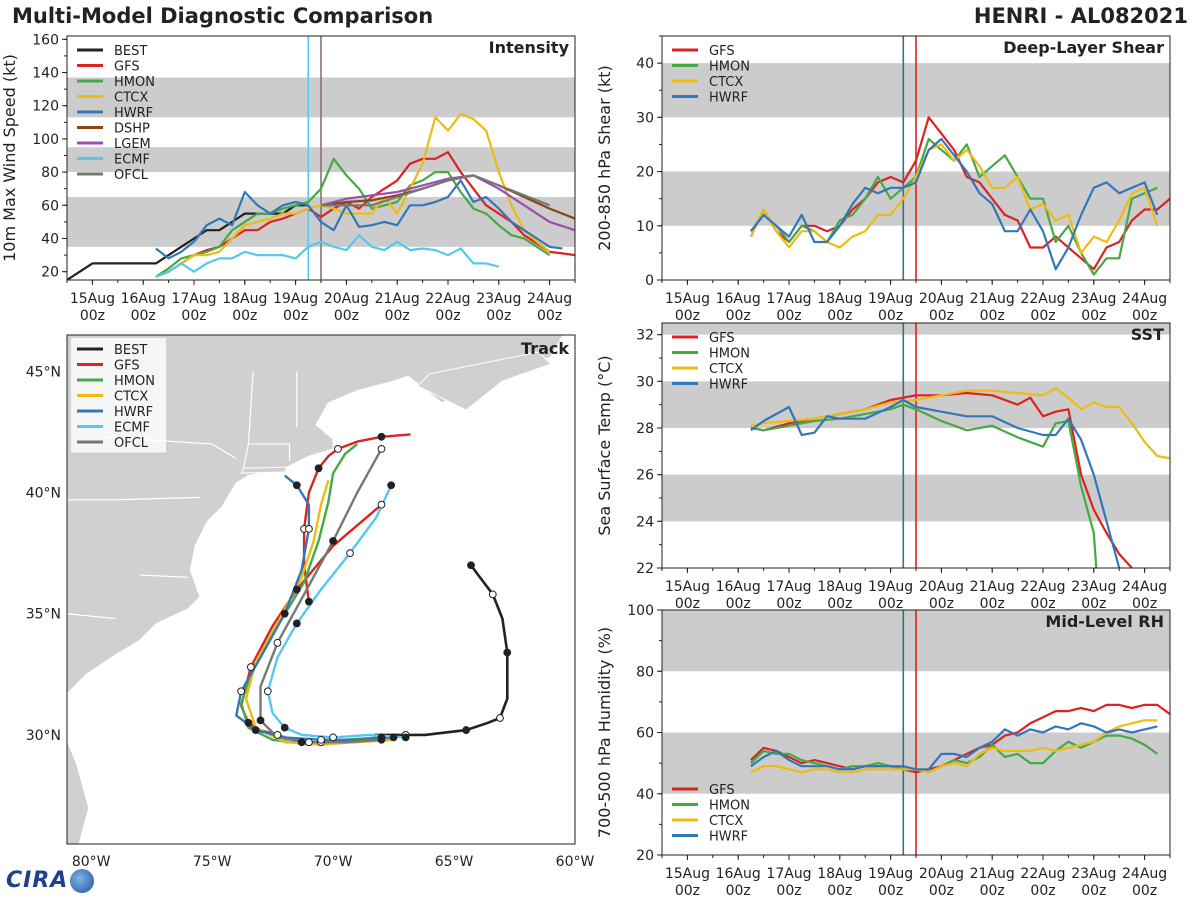  What do you see at coordinates (45, 74) in the screenshot?
I see `y-tick-label: 140` at bounding box center [45, 74].